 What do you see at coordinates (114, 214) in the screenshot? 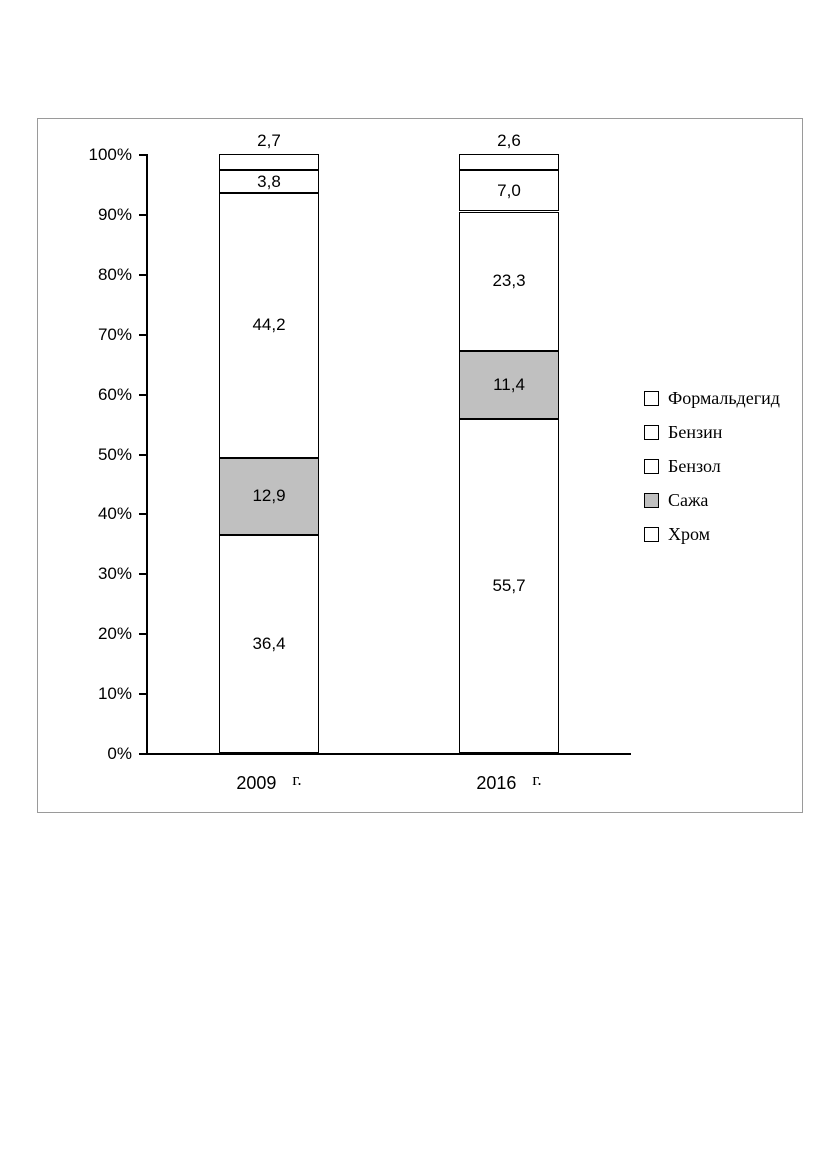
I see `y-tick-label: 90%` at bounding box center [114, 214].